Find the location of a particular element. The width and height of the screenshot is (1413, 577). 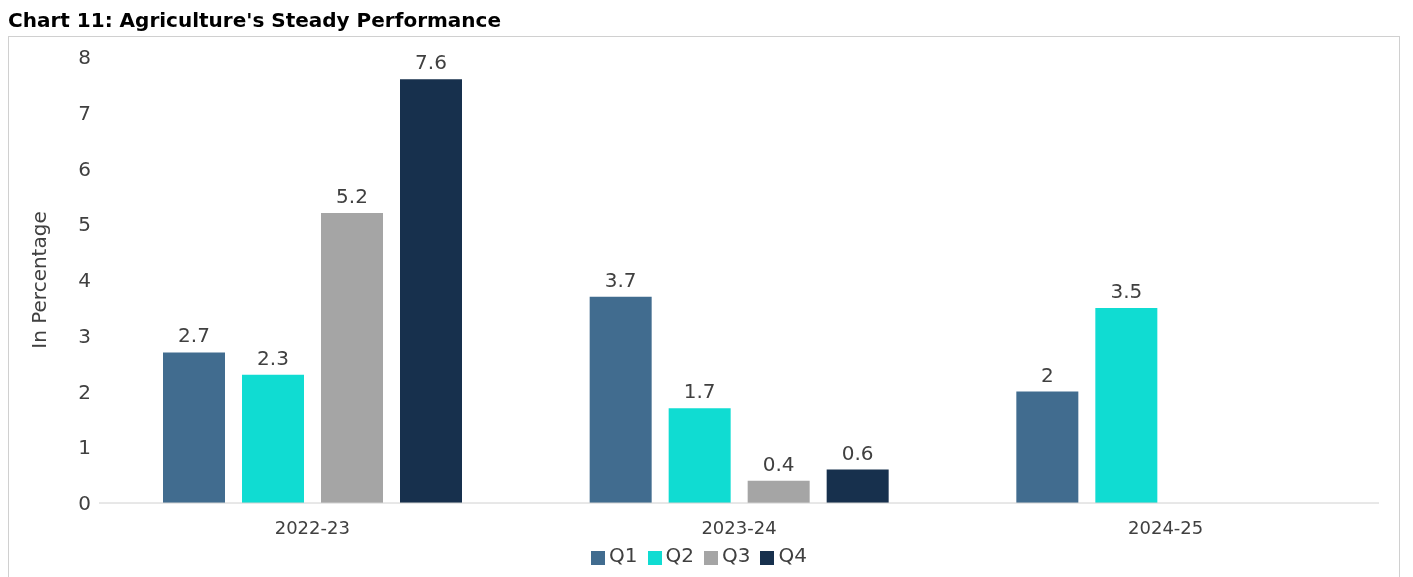

y-axis-title: In Percentage is located at coordinates (39, 280).